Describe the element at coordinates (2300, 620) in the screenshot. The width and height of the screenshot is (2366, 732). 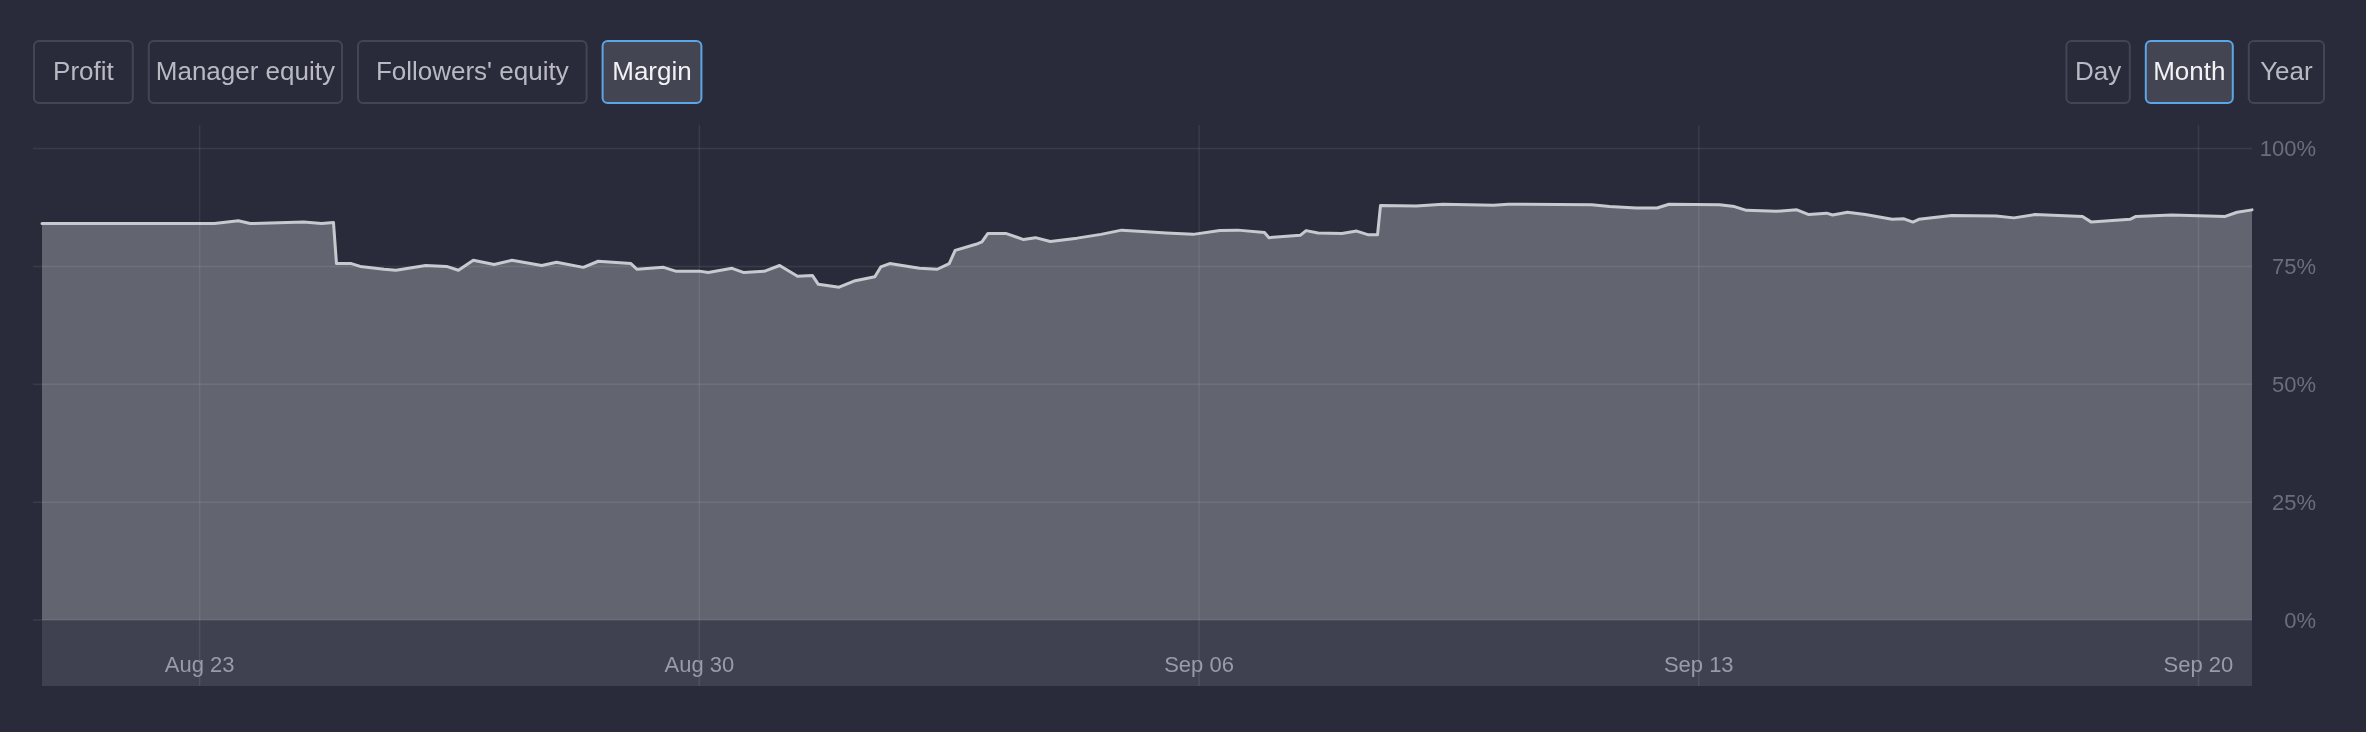
I see `y-tick-label: 0%` at that location.